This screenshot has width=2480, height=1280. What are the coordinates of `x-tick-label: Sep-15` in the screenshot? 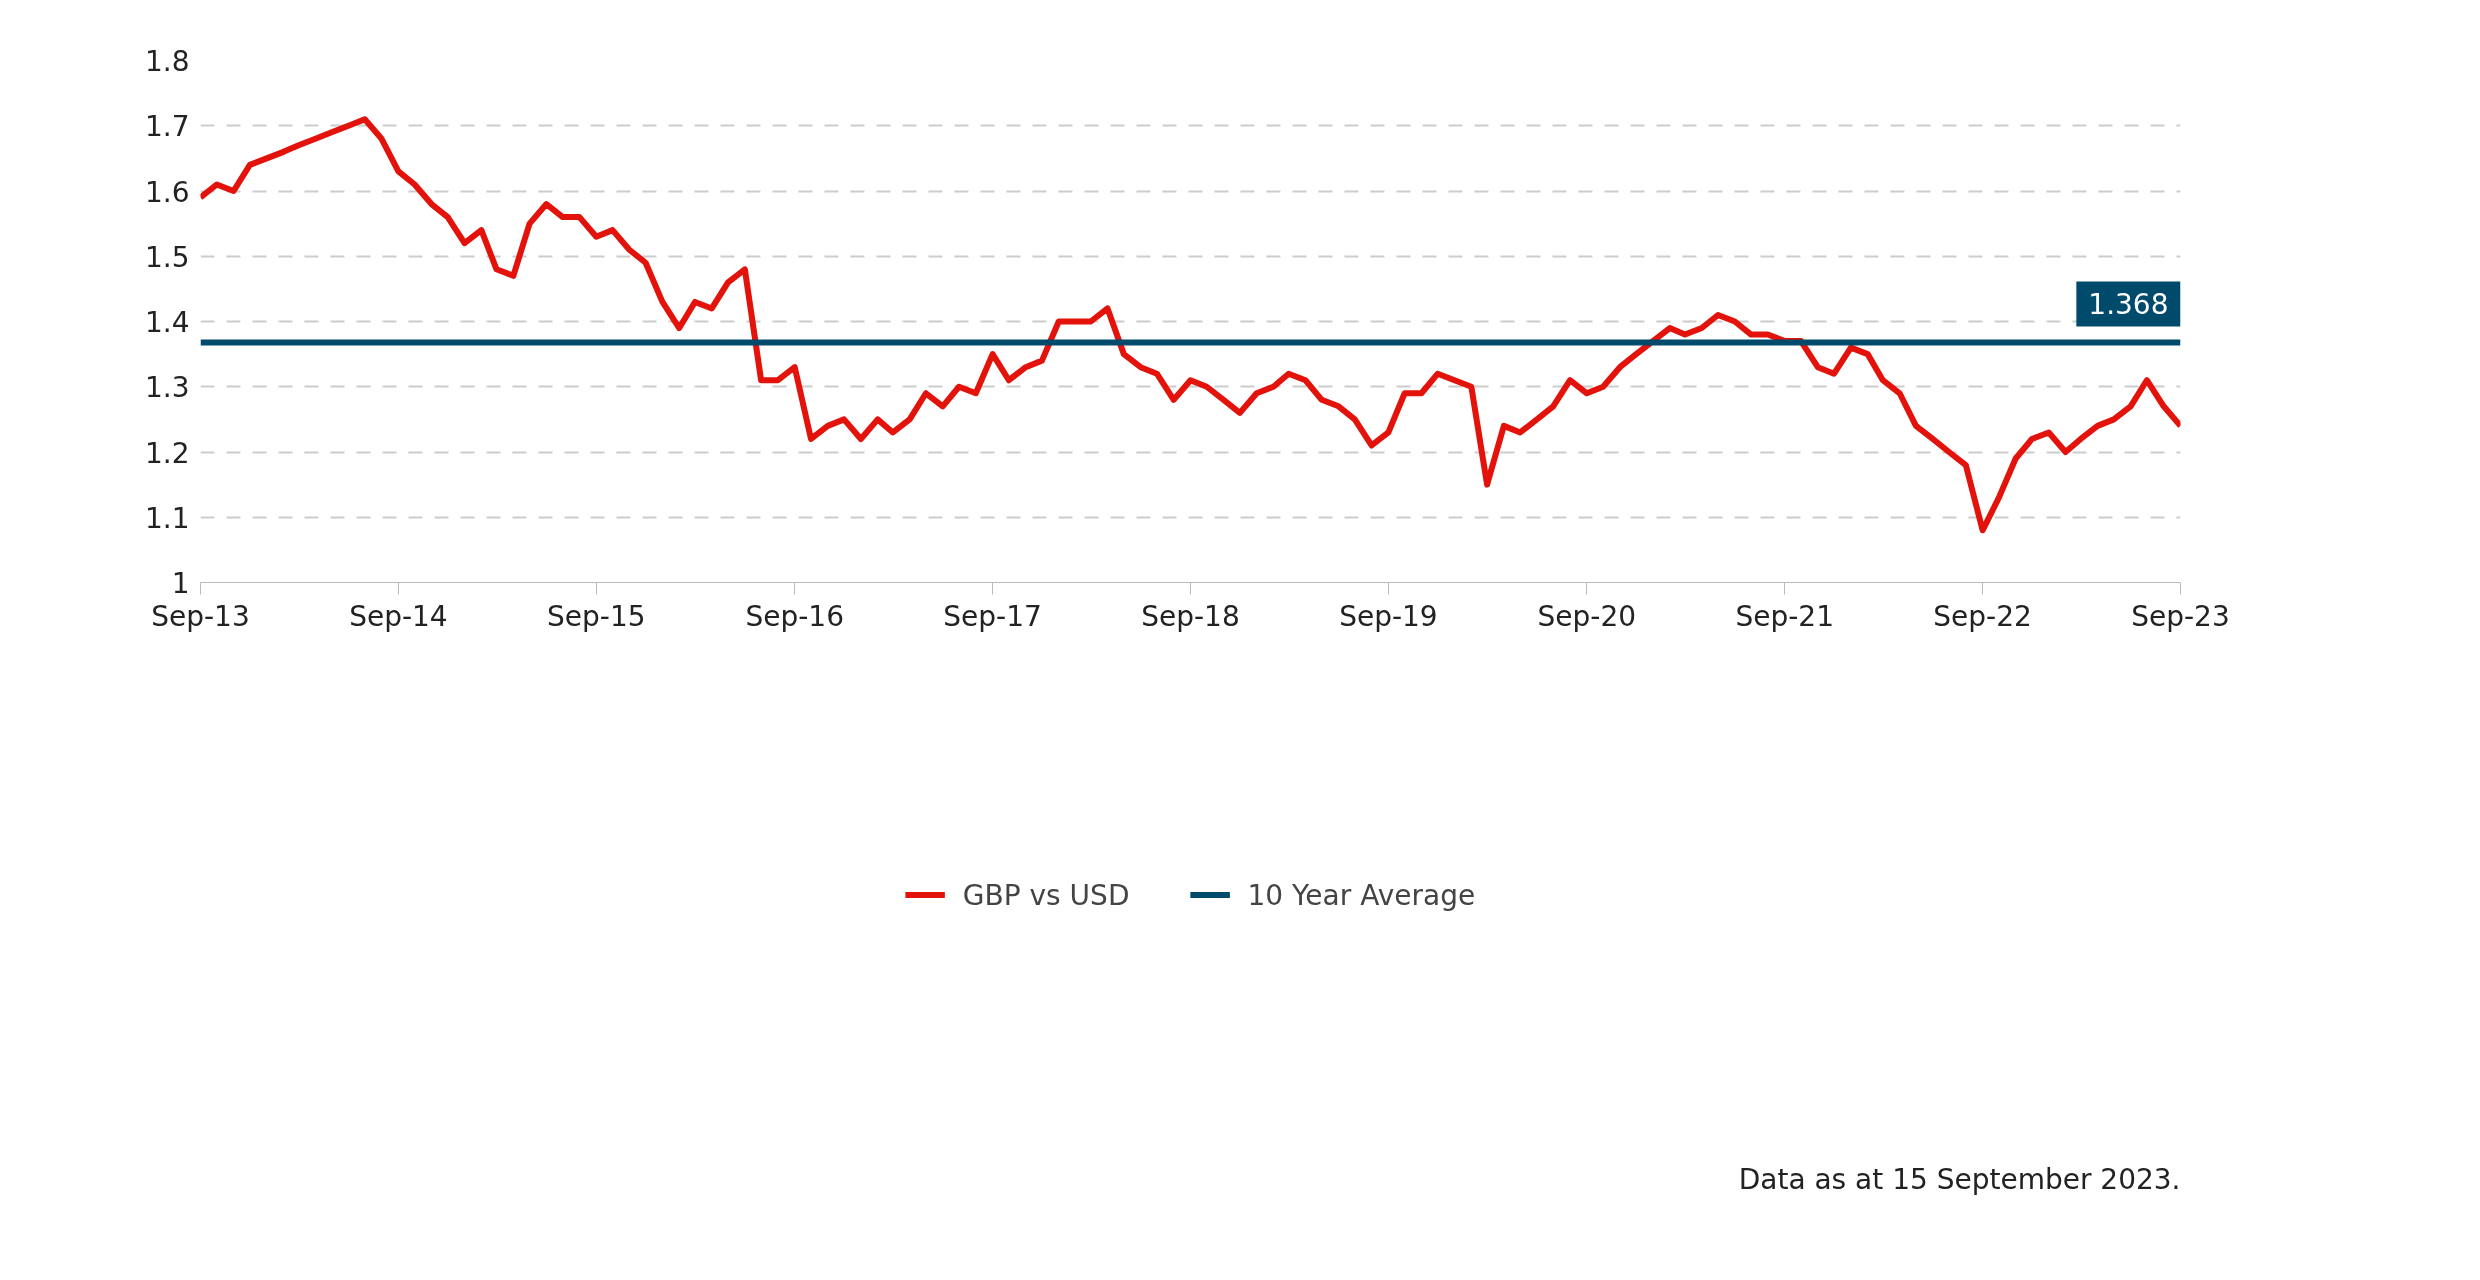 It's located at (596, 616).